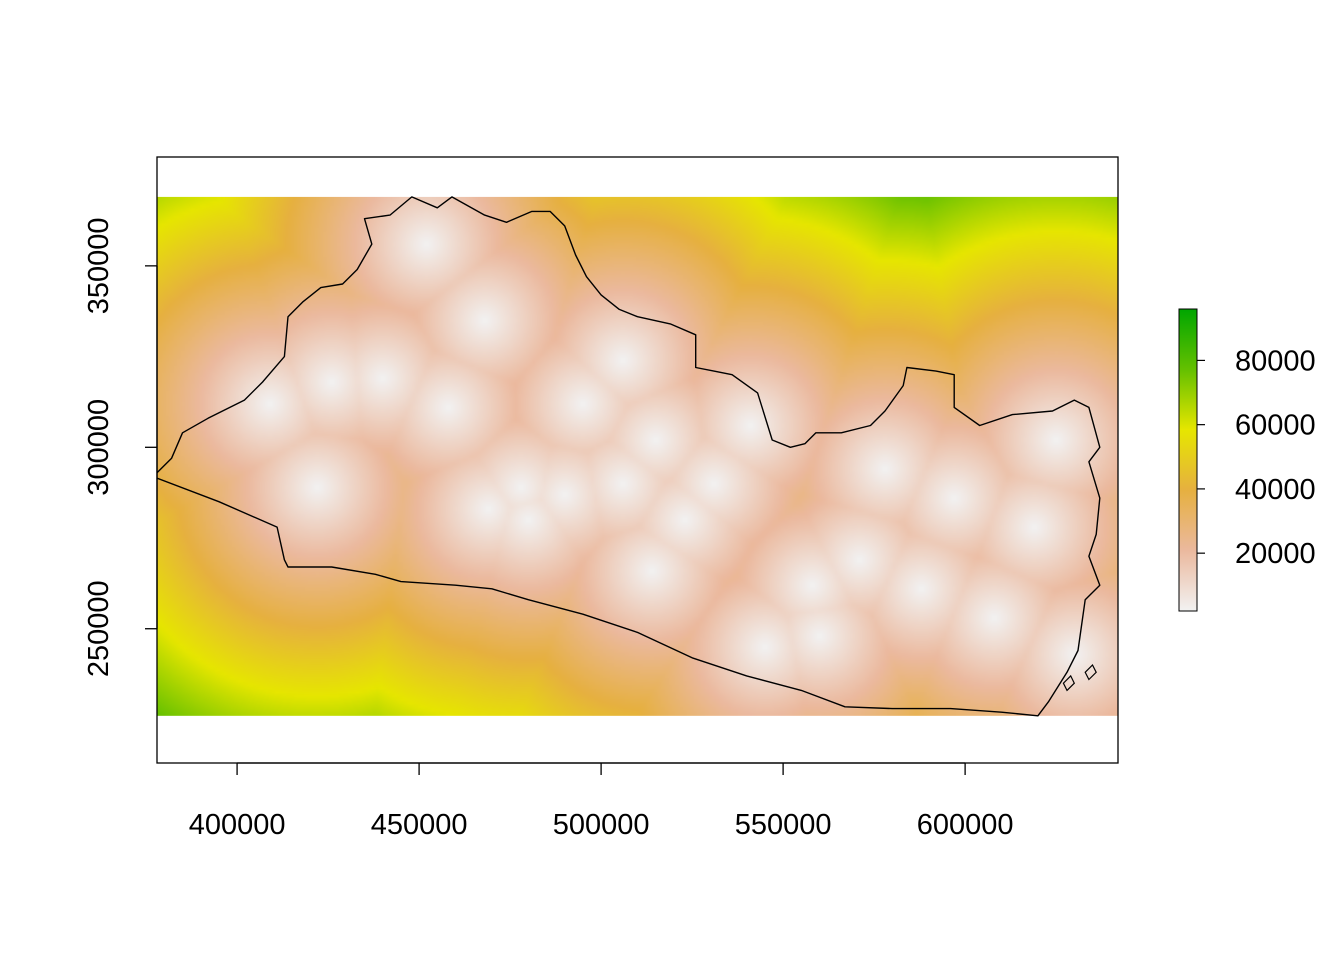 The width and height of the screenshot is (1344, 965). I want to click on y-axis: 250000 300000 350000, so click(120, 447).